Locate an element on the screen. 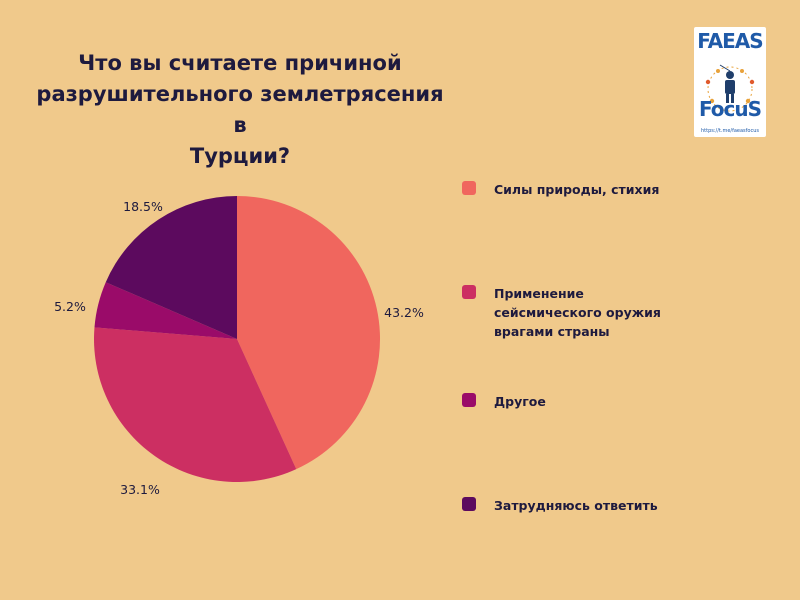 This screenshot has width=800, height=600. legend-swatch-nature is located at coordinates (469, 188).